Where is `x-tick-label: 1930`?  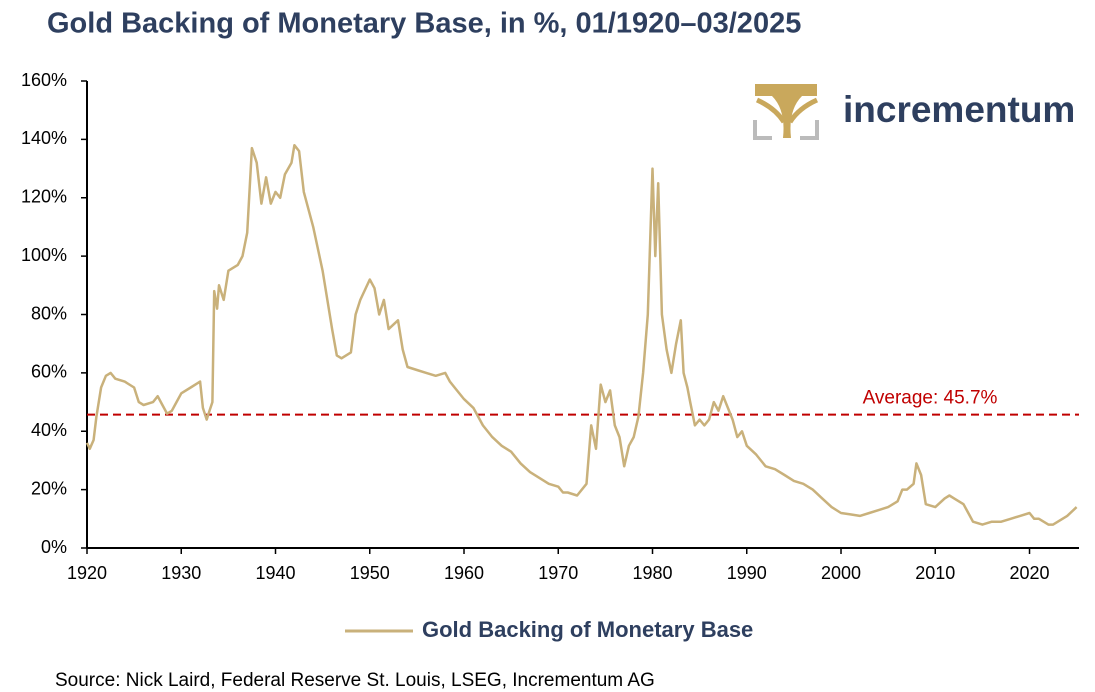 x-tick-label: 1930 is located at coordinates (181, 573).